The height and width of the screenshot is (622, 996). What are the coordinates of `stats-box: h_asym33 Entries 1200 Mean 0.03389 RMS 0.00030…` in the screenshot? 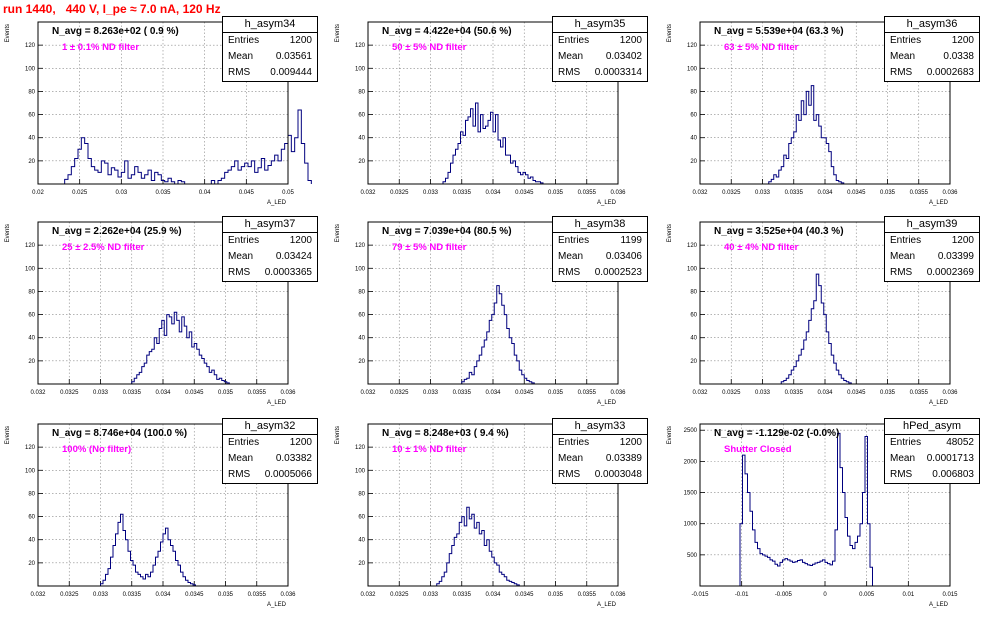 It's located at (600, 451).